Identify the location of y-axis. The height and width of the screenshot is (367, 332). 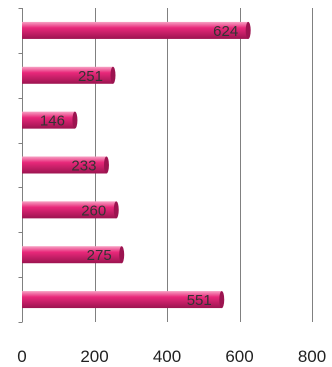
(20, 165).